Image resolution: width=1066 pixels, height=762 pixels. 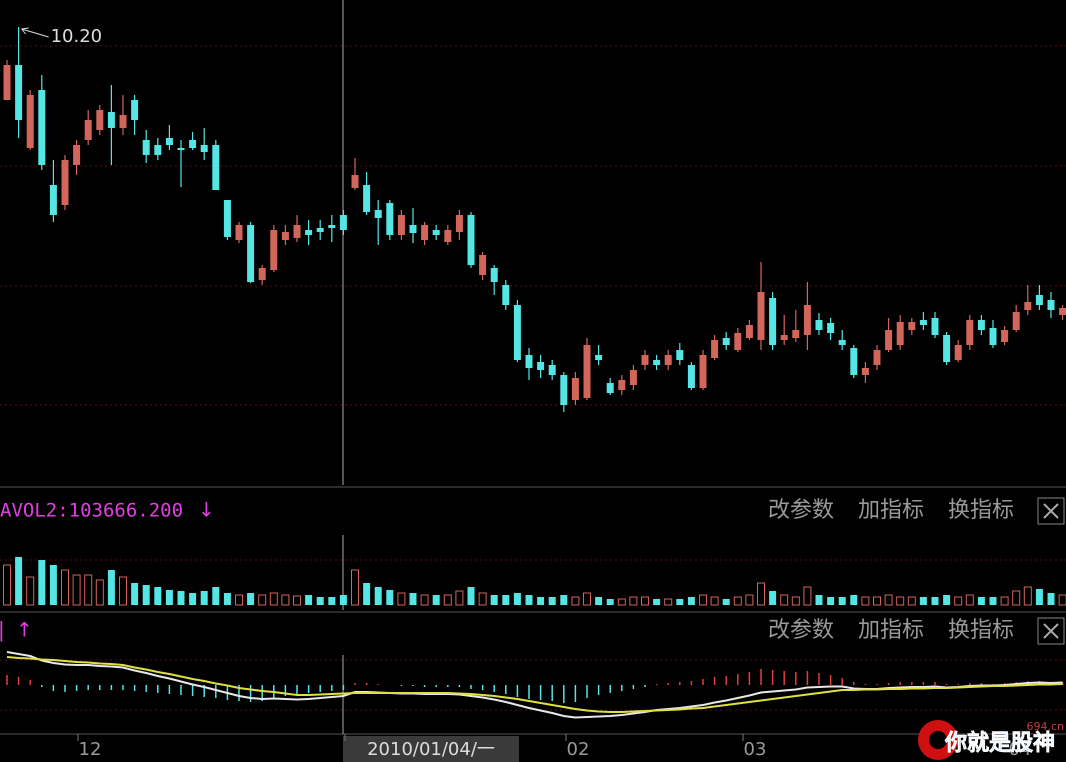 What do you see at coordinates (999, 743) in the screenshot?
I see `watermark-text: 你就是股神` at bounding box center [999, 743].